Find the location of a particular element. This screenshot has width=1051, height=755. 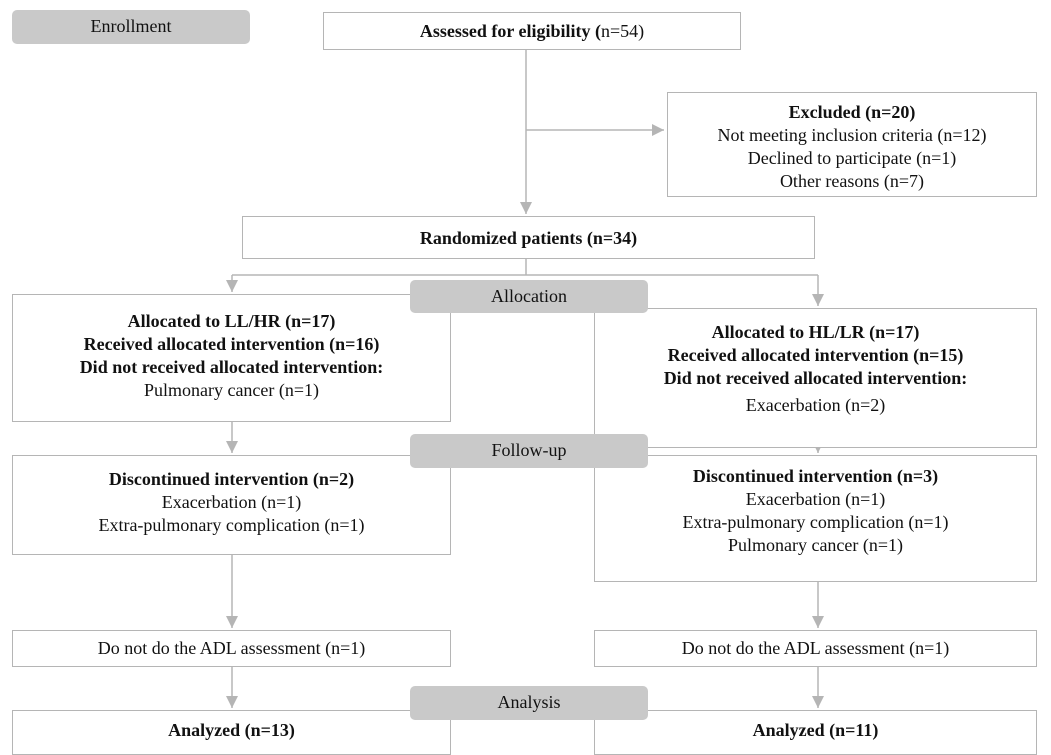

heading: Allocated to LL/HR (n=17) is located at coordinates (231, 321).